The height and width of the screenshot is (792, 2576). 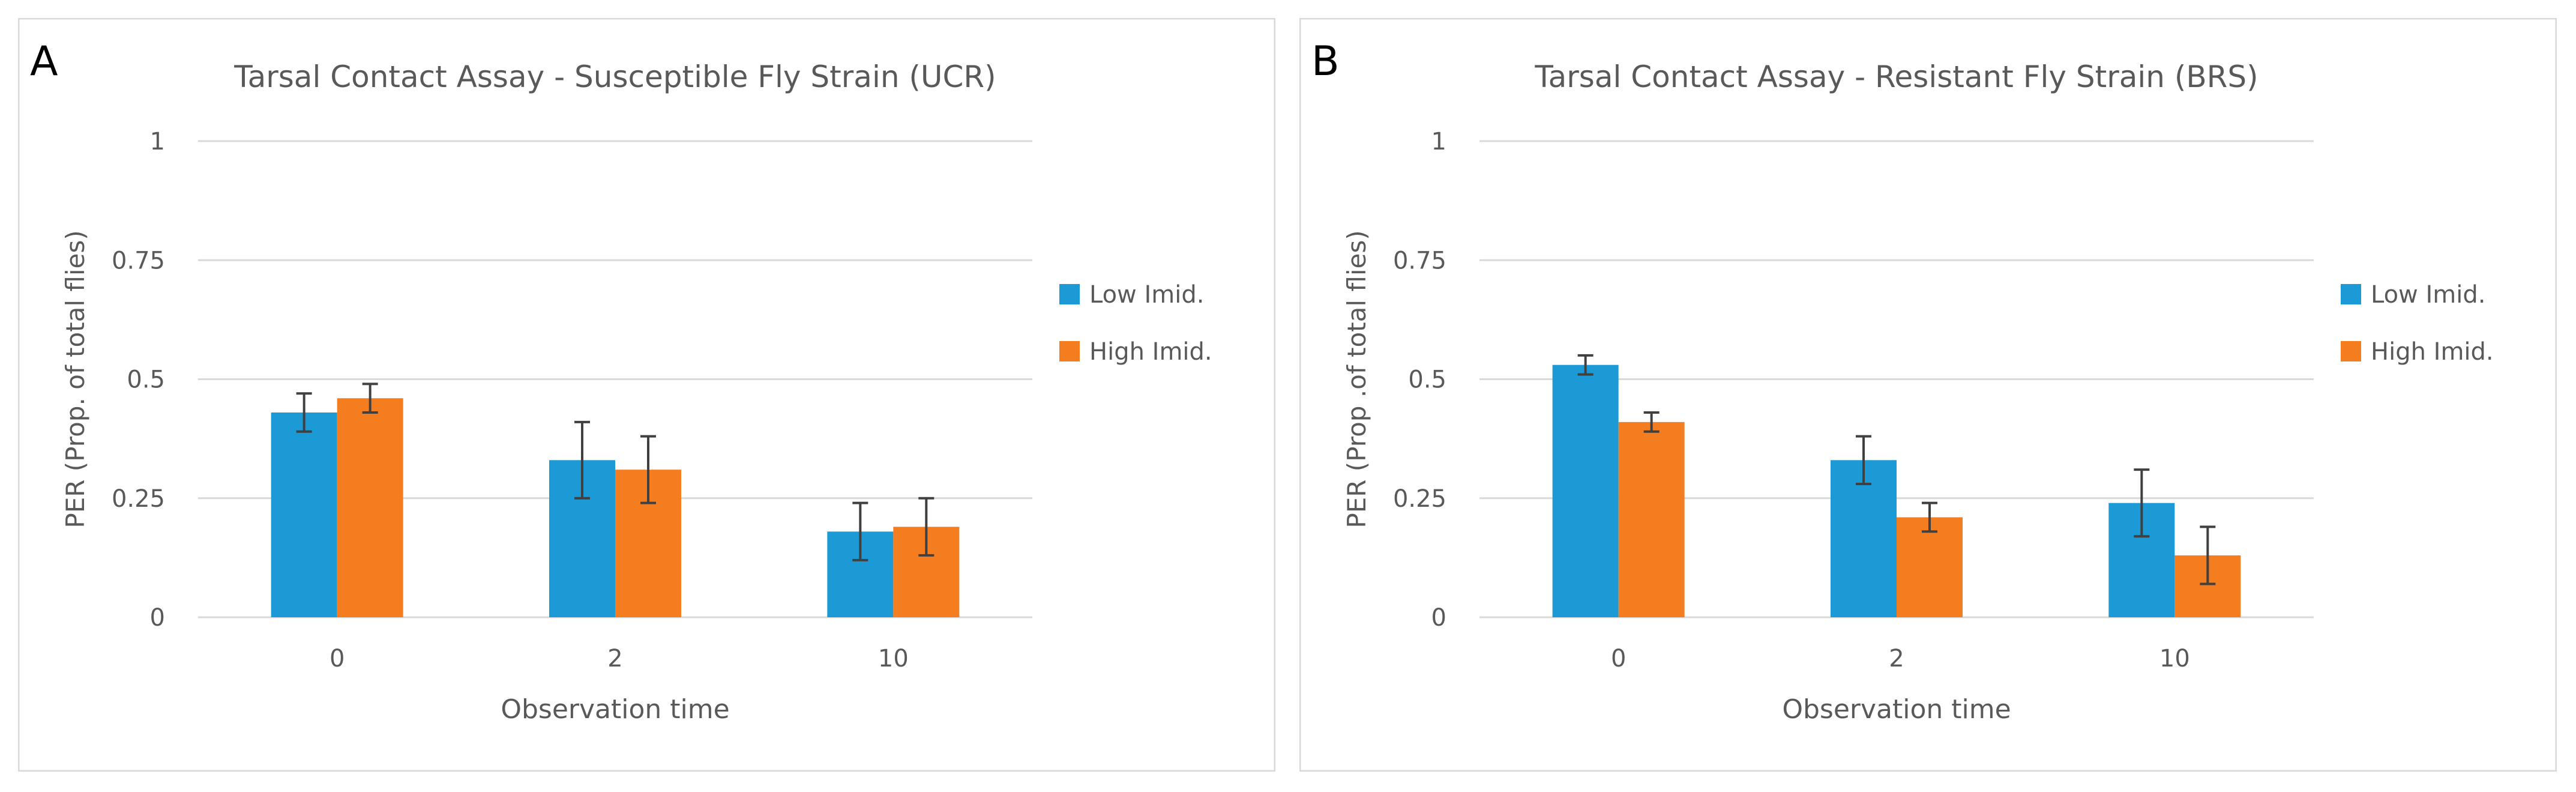 I want to click on y-axis-label: PER (Prop. of total flies), so click(x=75, y=379).